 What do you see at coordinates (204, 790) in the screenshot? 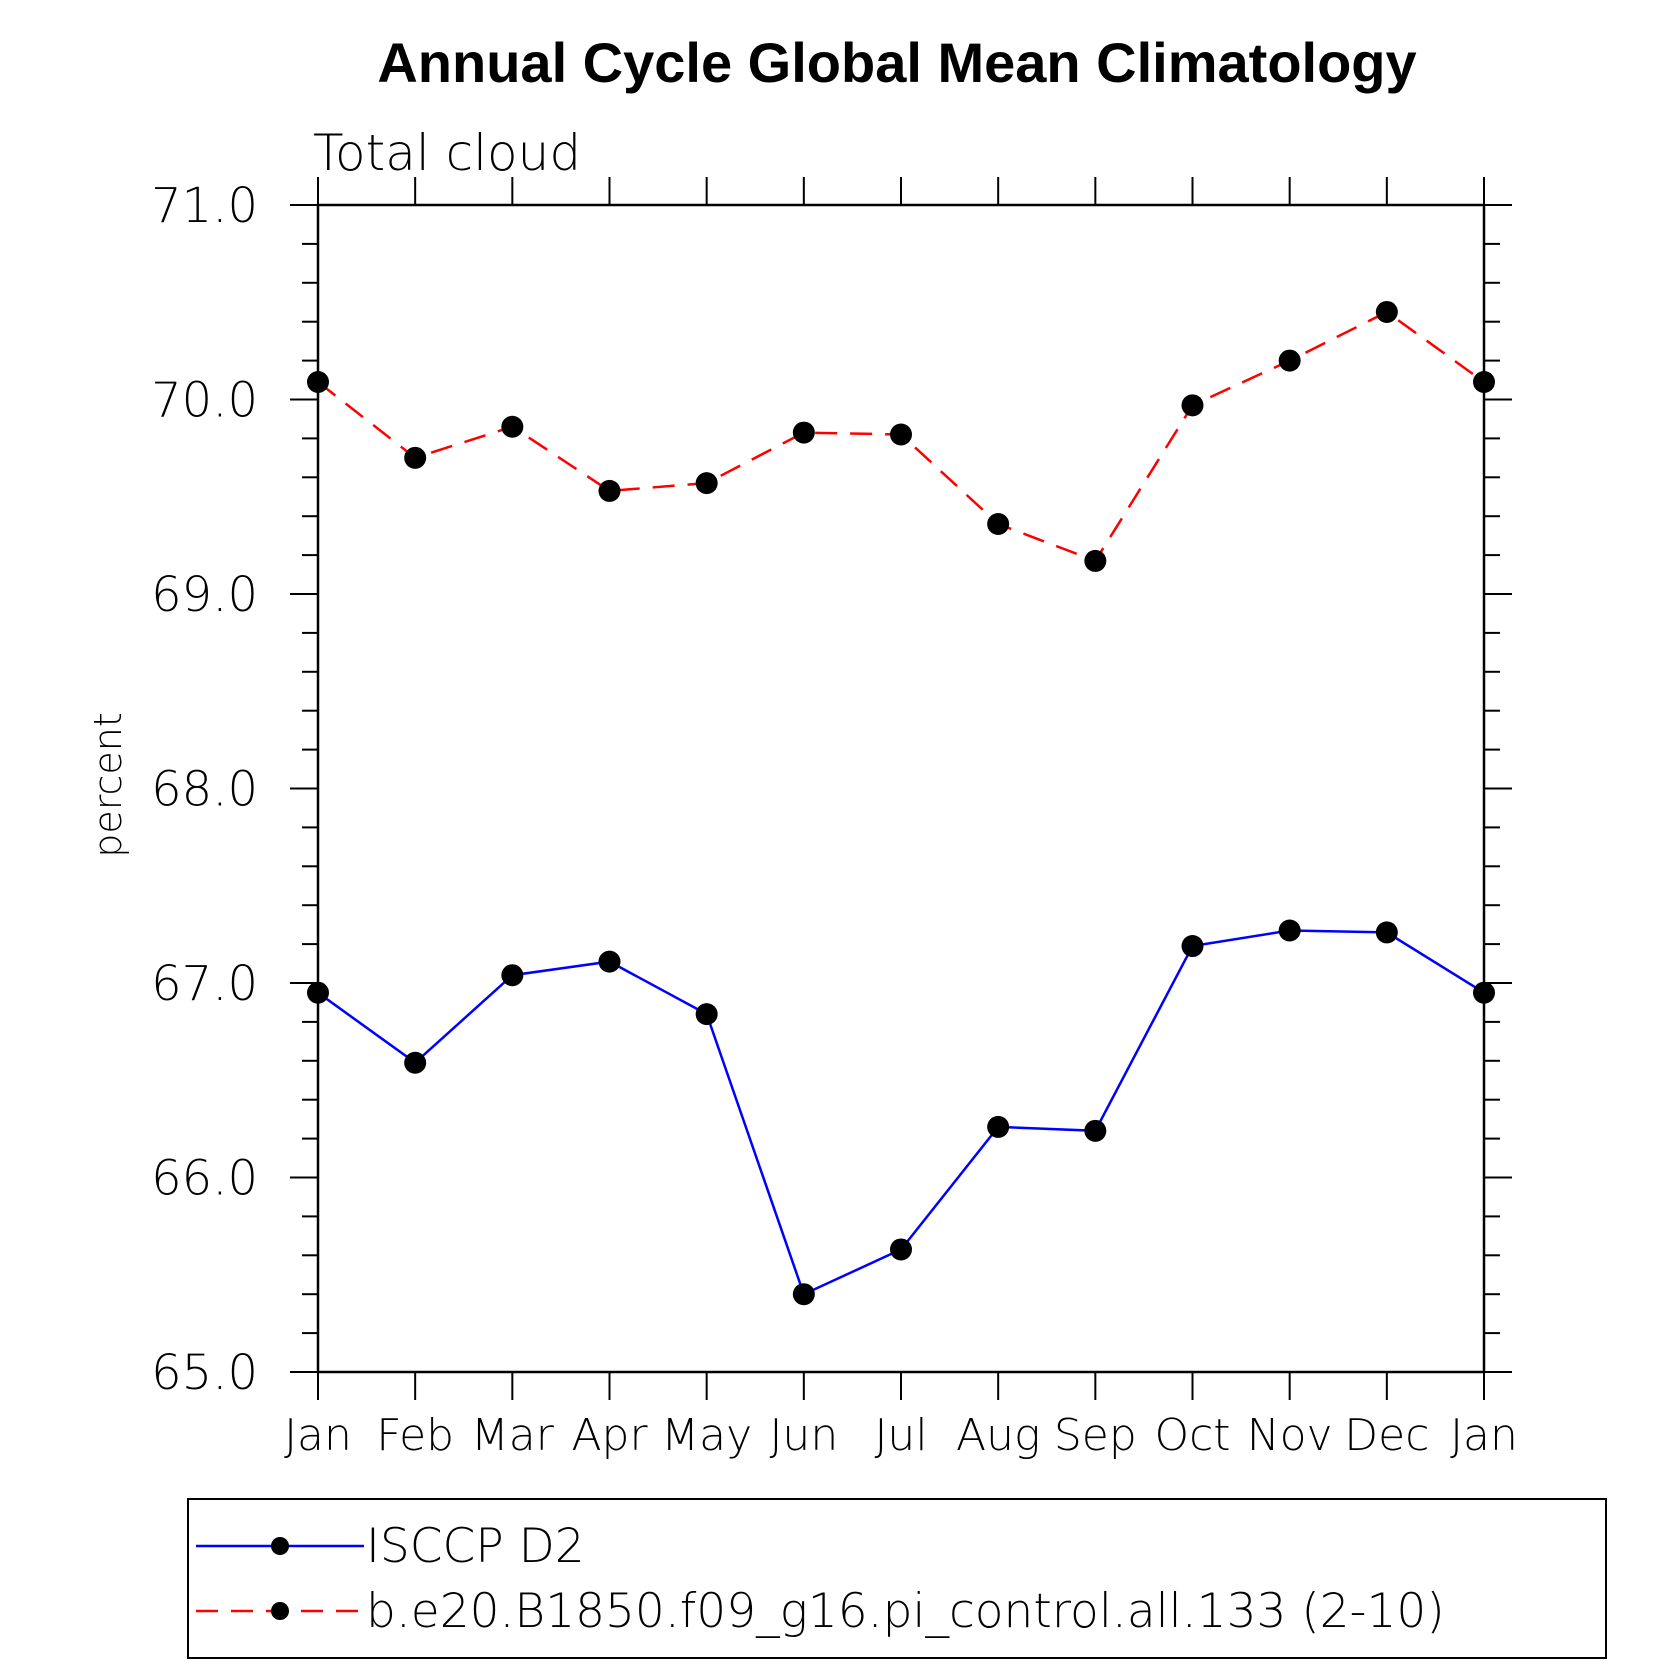
I see `y-tick-label: 68.0` at bounding box center [204, 790].